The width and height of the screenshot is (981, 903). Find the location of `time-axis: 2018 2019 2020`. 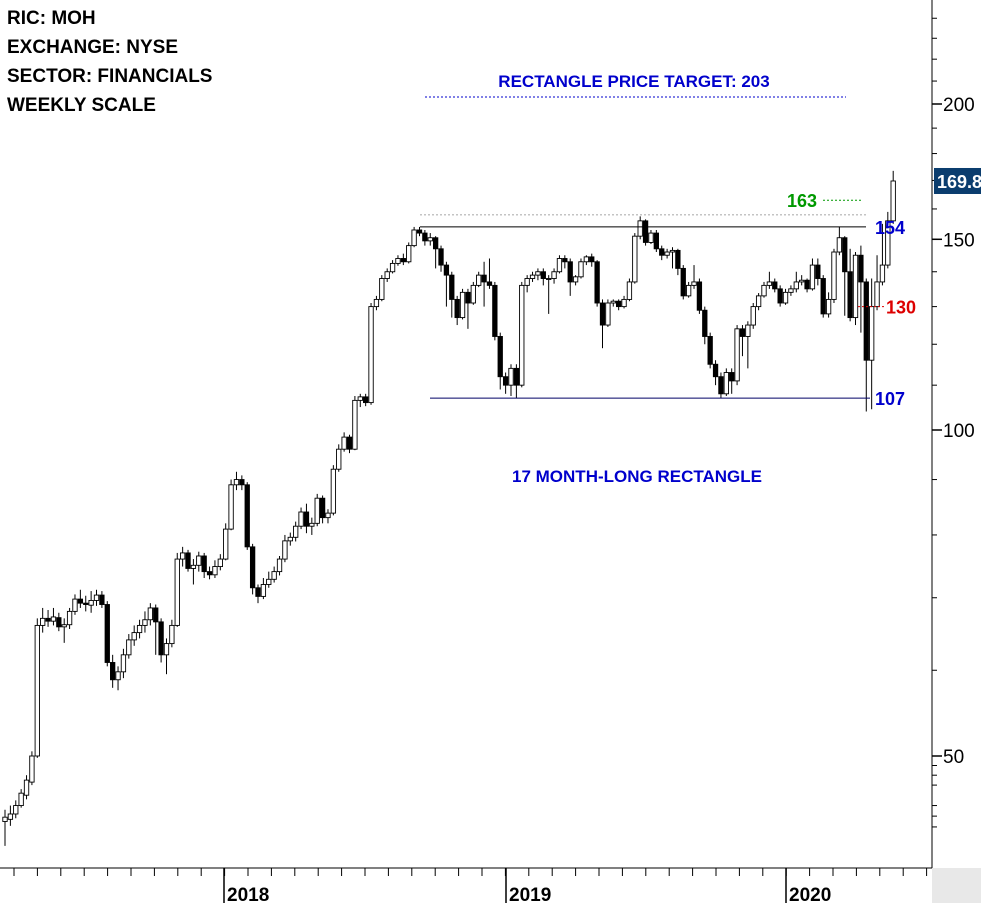

time-axis: 2018 2019 2020 is located at coordinates (490, 885).